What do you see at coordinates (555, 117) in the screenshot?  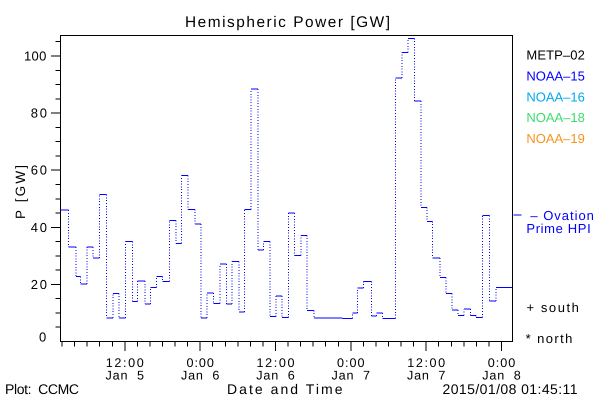 I see `svg-text: NOAA–18` at bounding box center [555, 117].